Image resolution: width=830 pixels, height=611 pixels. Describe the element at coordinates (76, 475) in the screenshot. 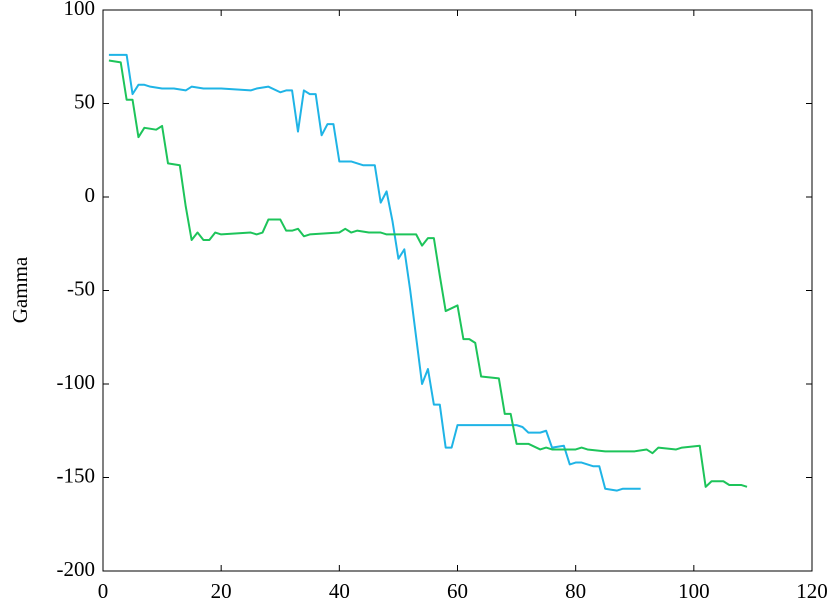

I see `y-tick-label: -150` at that location.